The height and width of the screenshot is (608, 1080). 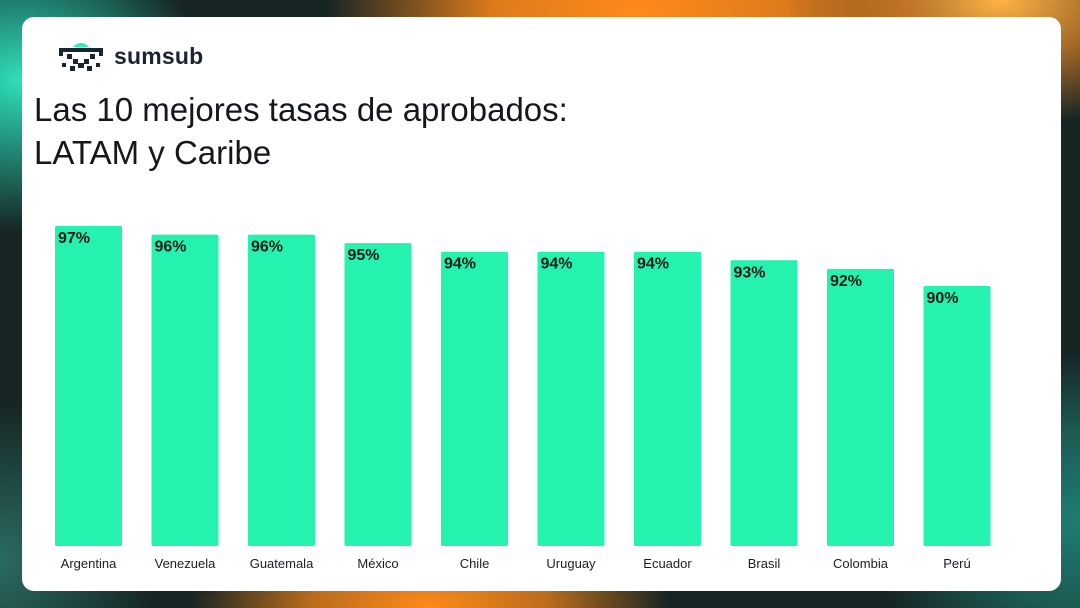 I want to click on bar-value-label: 93%, so click(x=750, y=272).